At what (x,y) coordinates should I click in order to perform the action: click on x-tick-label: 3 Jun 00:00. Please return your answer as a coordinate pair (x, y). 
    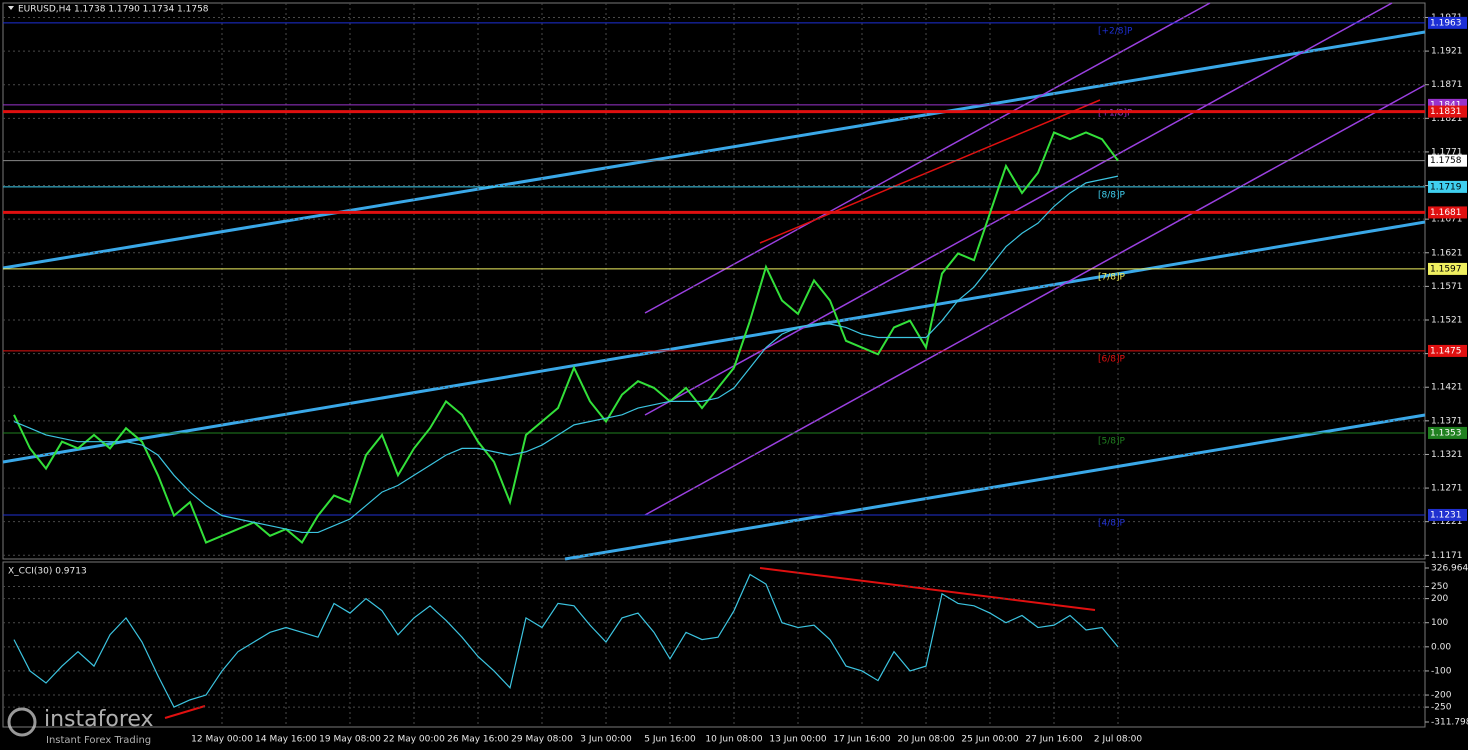
    Looking at the image, I should click on (606, 740).